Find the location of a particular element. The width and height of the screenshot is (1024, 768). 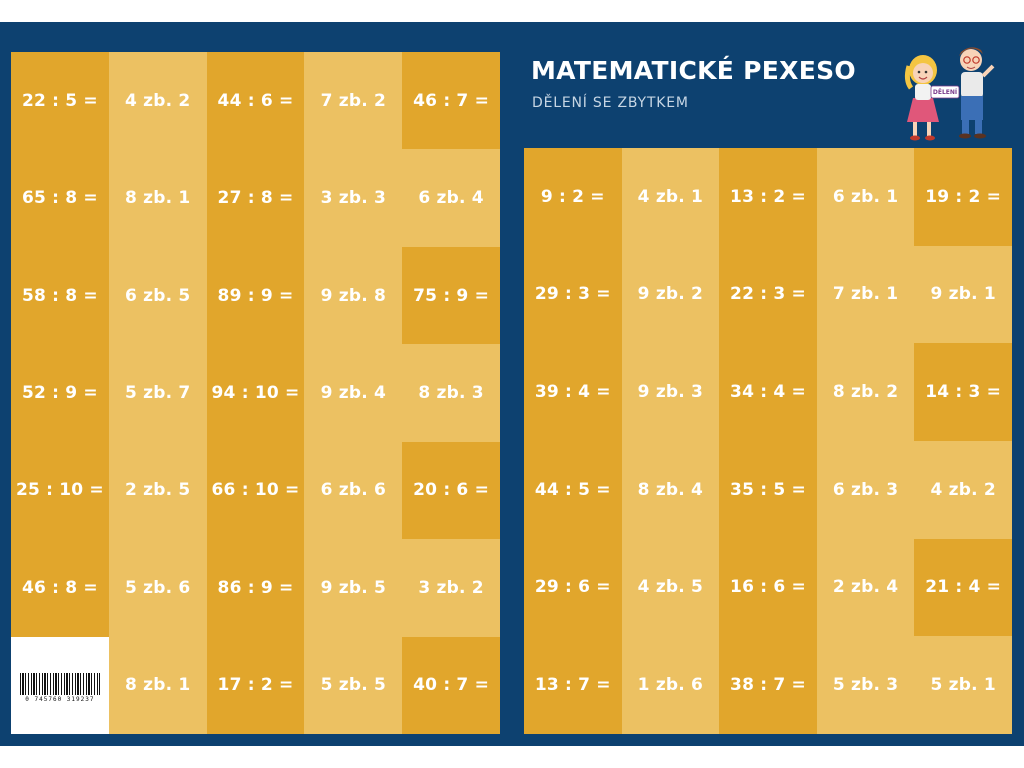

pexeso-card: 25 : 10 = is located at coordinates (60, 490).